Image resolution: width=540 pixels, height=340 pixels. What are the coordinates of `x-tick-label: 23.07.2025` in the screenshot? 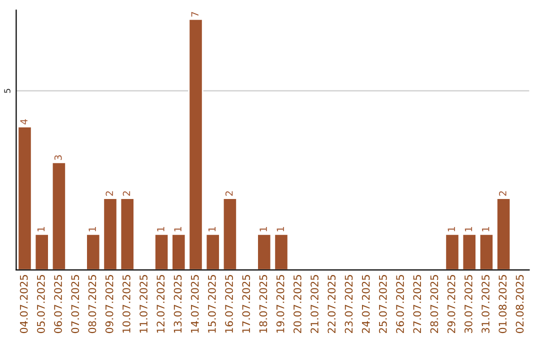 It's located at (348, 304).